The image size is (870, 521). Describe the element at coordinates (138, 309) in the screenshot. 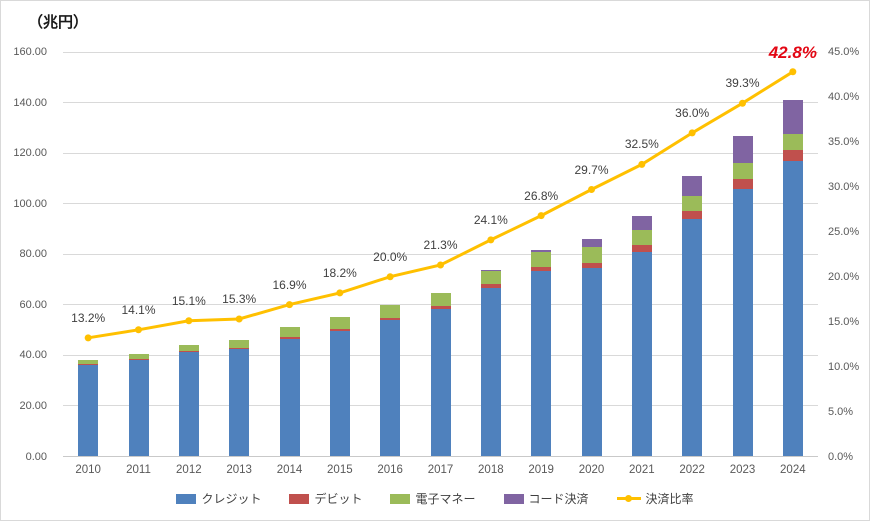

I see `ratio-label-2011: 14.1%` at that location.